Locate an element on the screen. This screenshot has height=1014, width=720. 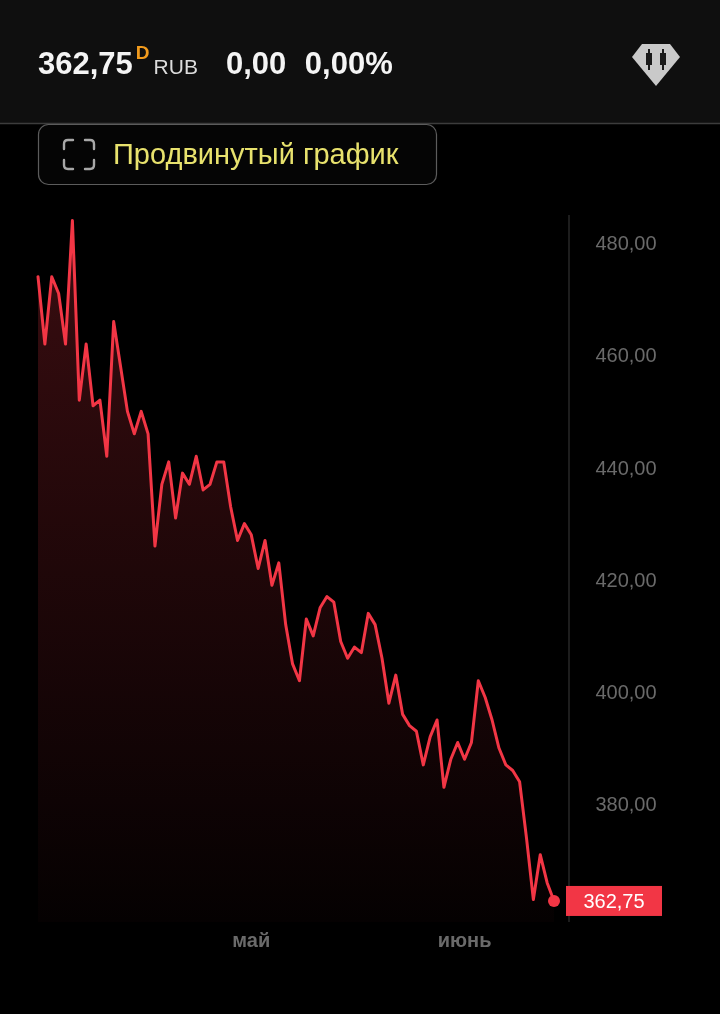
y-tick-label: 400,00 is located at coordinates (626, 691).